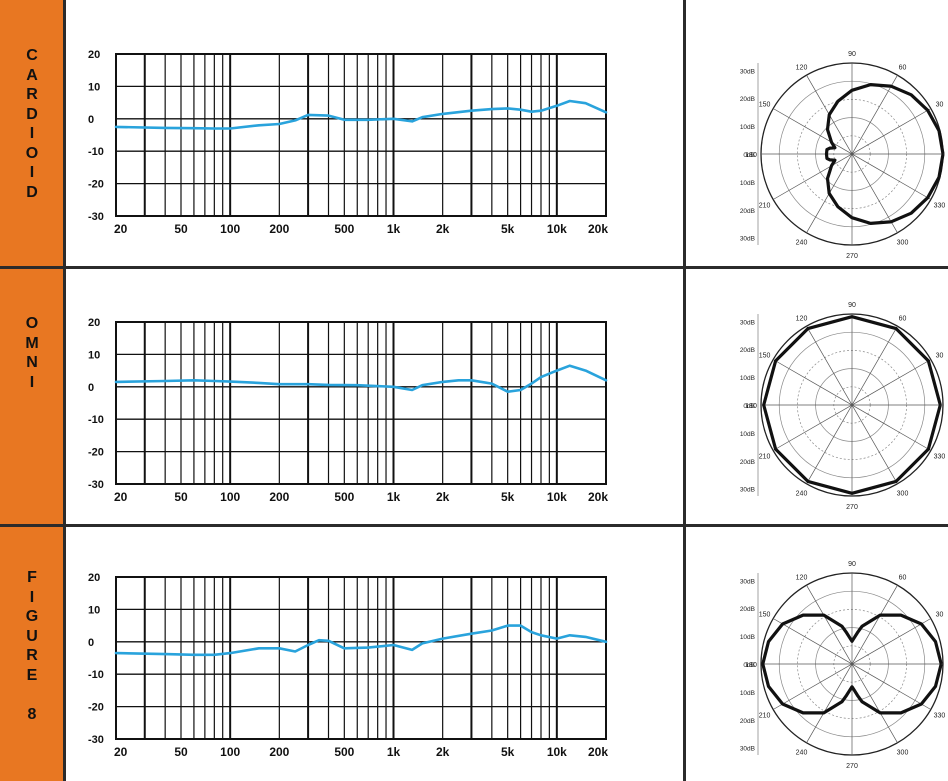 The height and width of the screenshot is (781, 948). I want to click on polar-angle-label: 210, so click(765, 457).